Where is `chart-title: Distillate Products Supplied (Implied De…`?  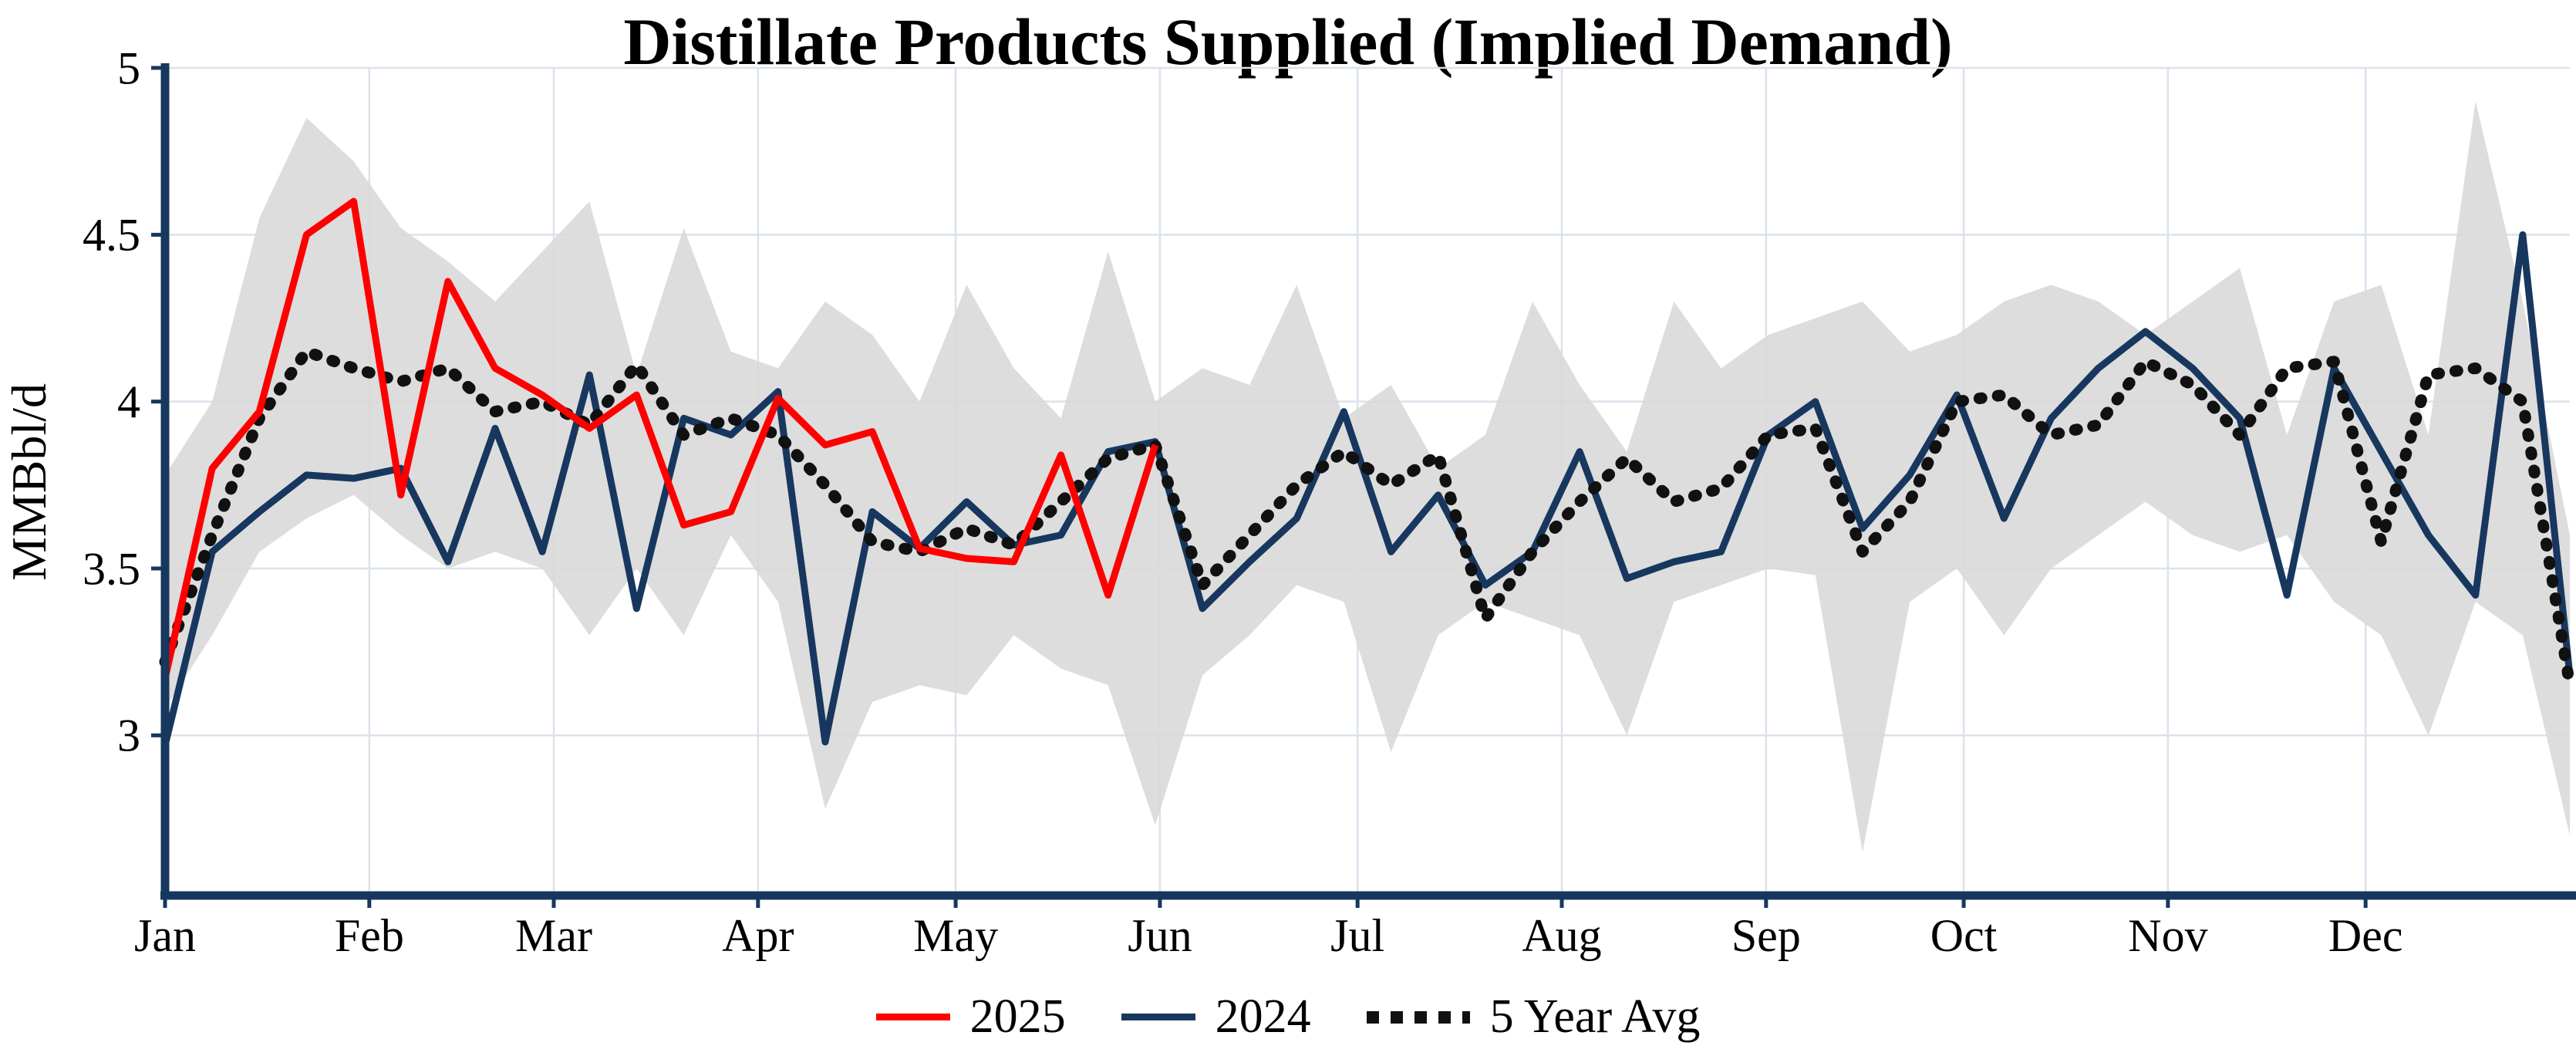
chart-title: Distillate Products Supplied (Implied De… is located at coordinates (1288, 42).